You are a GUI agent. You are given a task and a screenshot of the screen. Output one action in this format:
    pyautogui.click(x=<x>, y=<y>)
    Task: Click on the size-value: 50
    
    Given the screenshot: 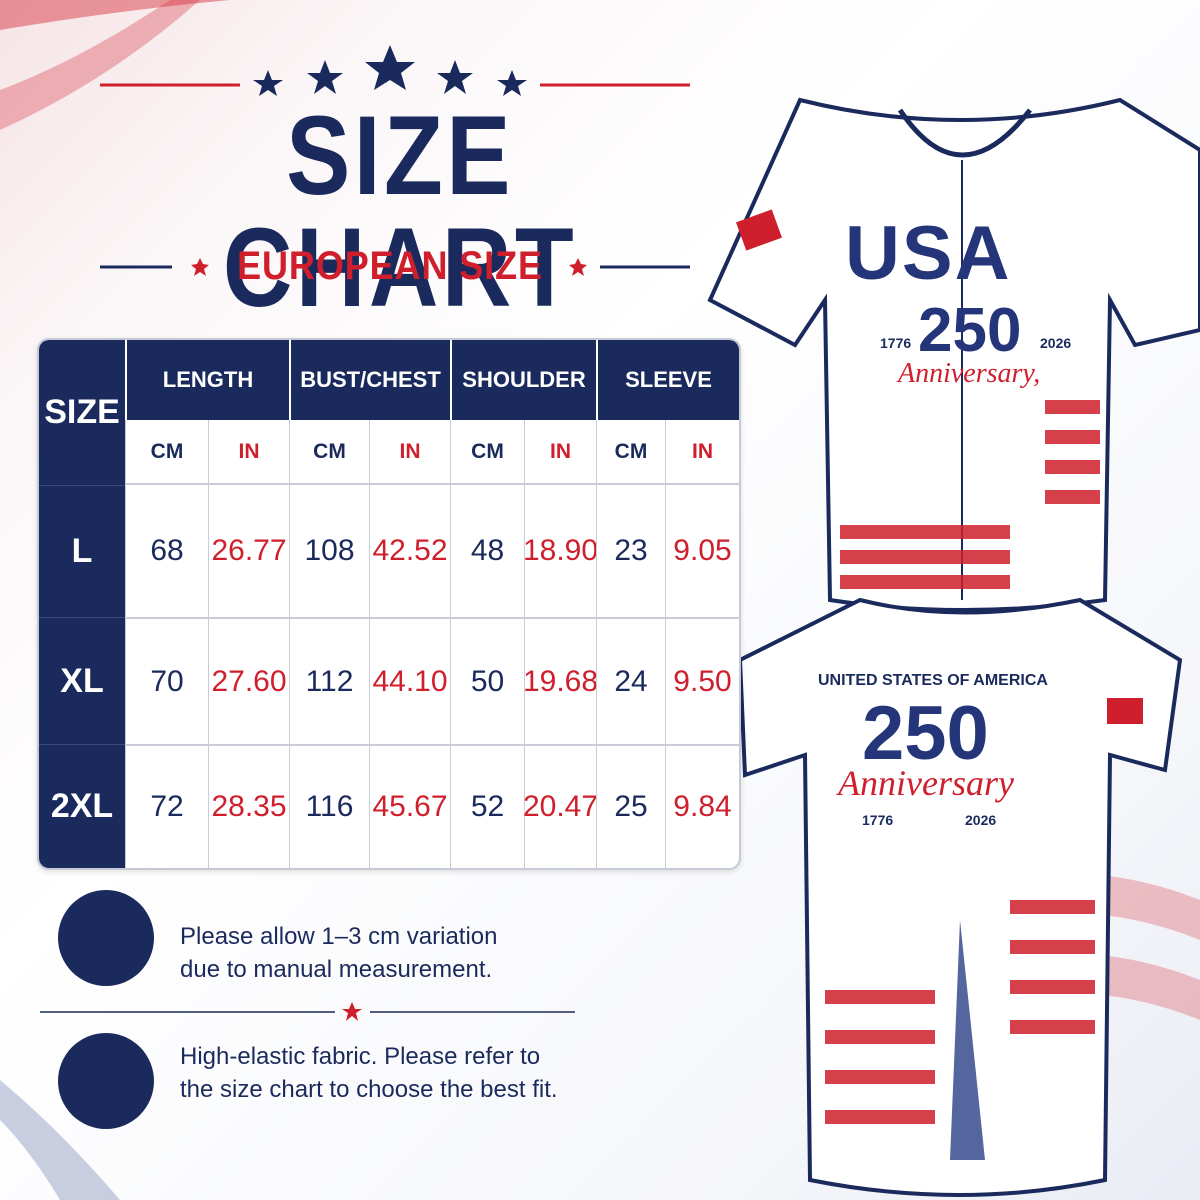 What is the action you would take?
    pyautogui.click(x=487, y=680)
    